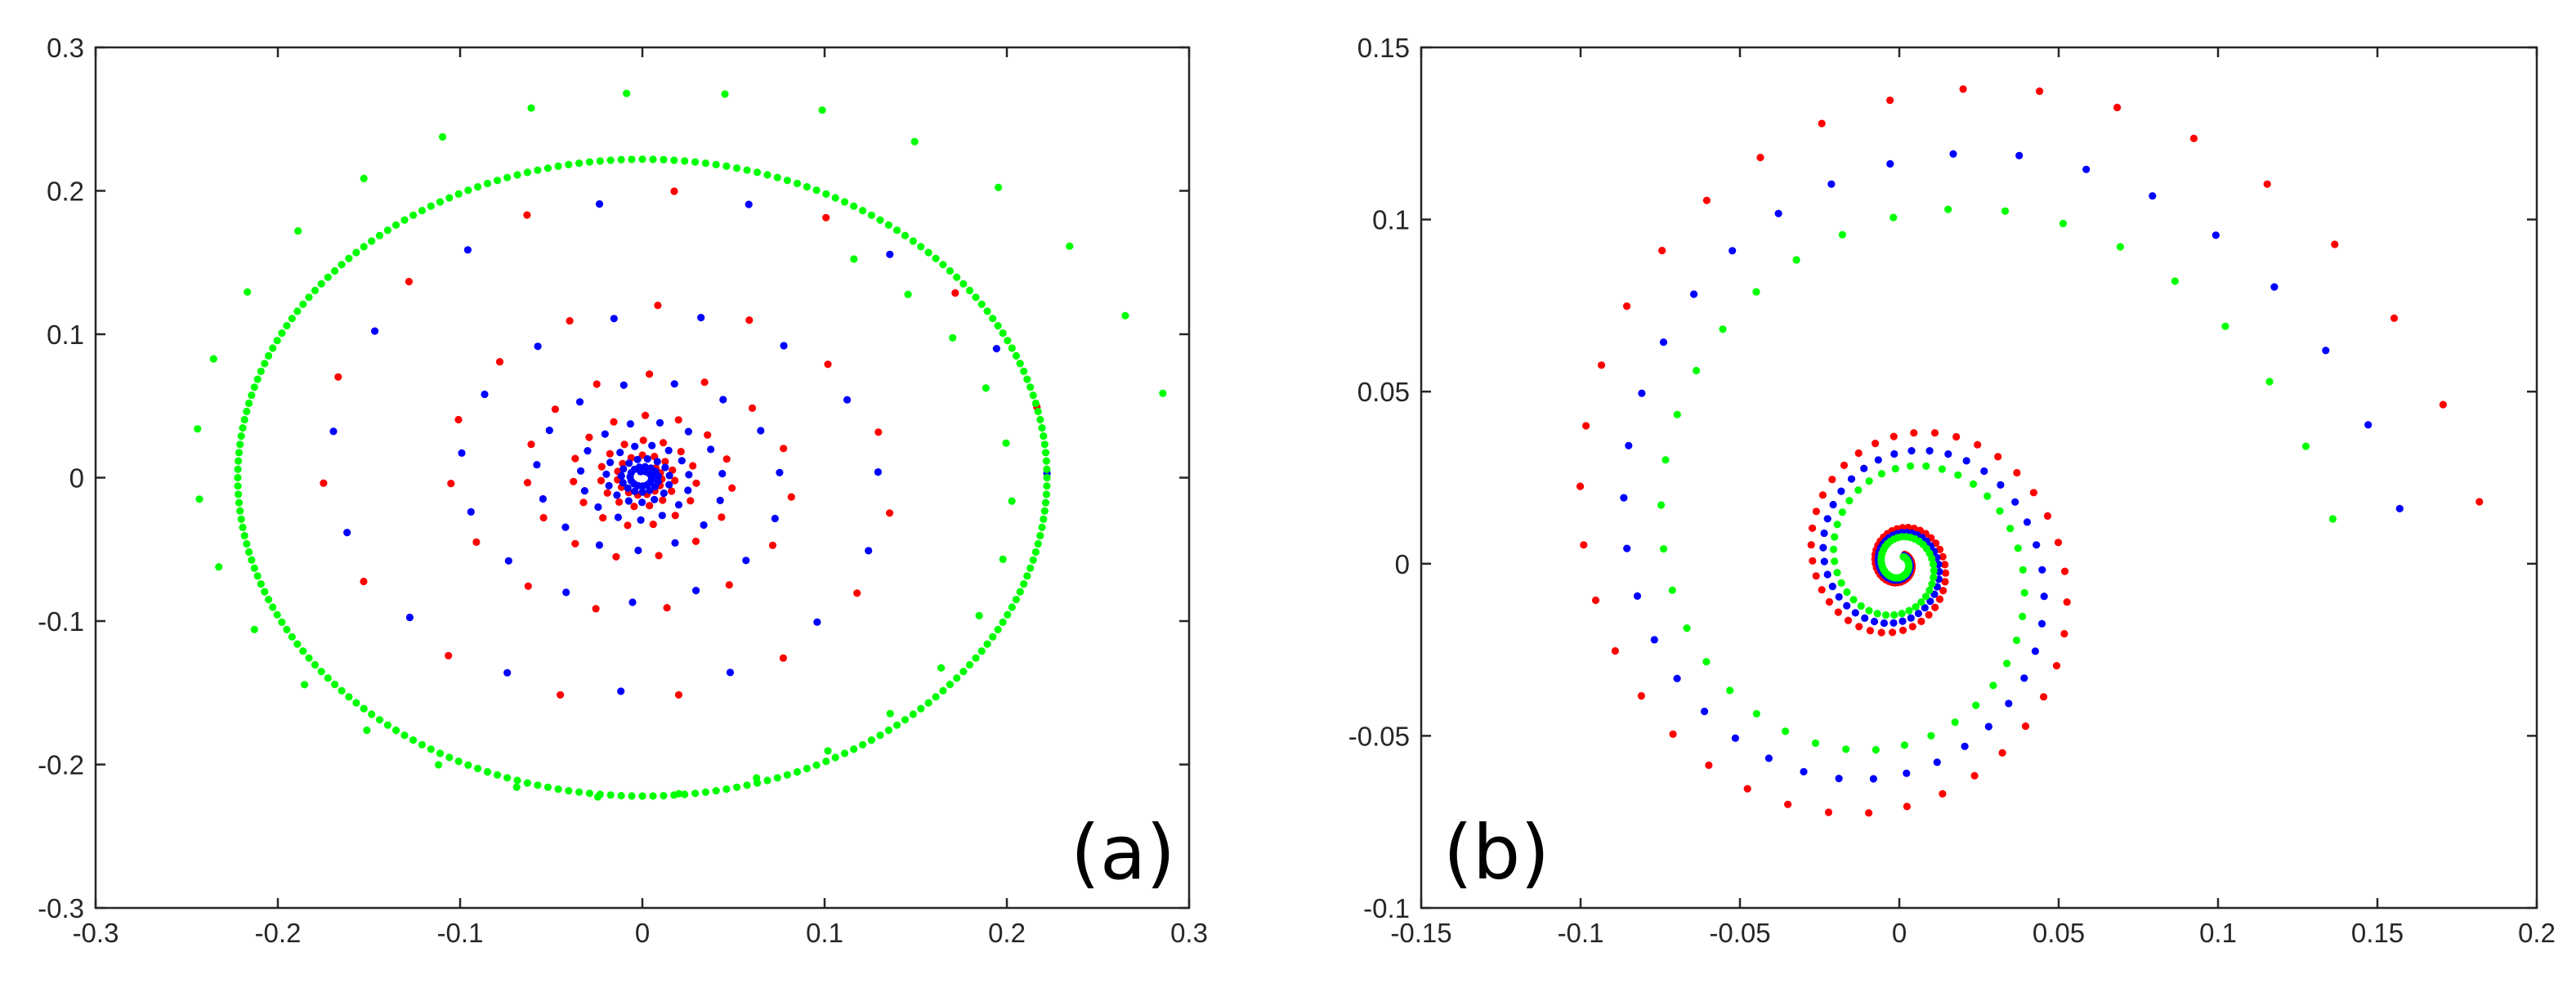  Describe the element at coordinates (1189, 933) in the screenshot. I see `x-tick-label-a-6: 0.3` at that location.